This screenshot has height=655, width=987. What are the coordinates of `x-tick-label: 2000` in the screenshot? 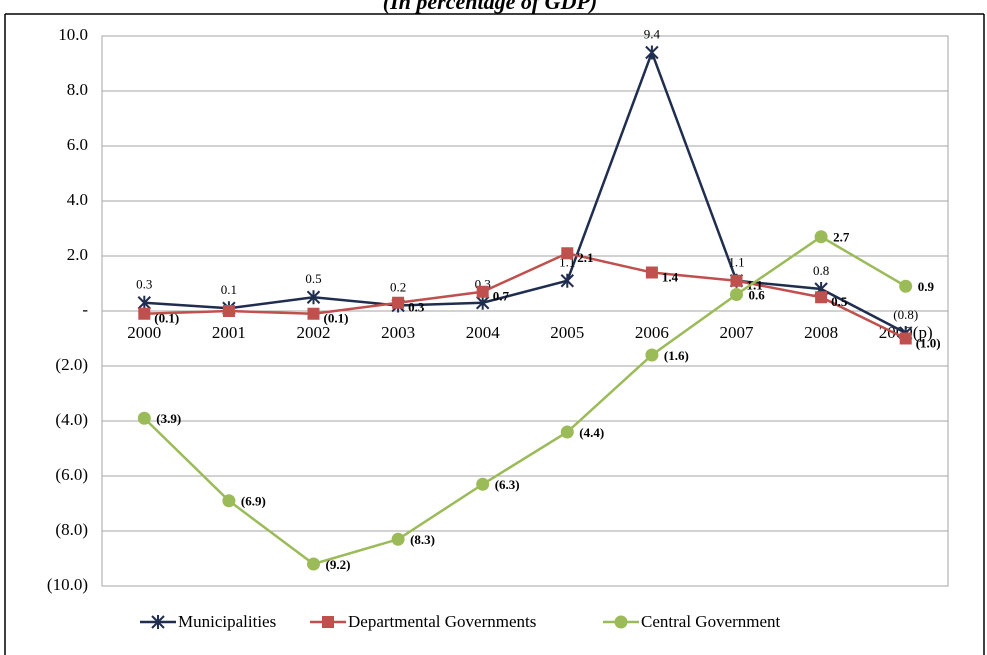 It's located at (144, 332).